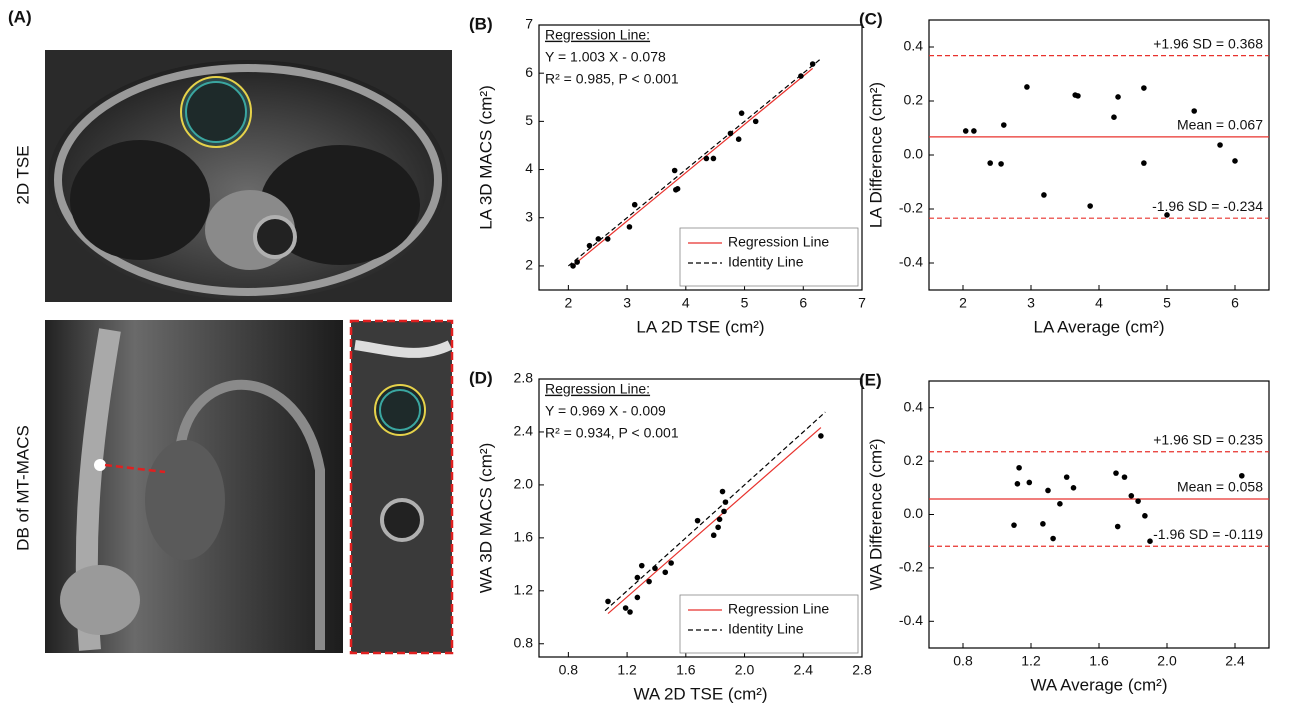 This screenshot has width=1301, height=705. I want to click on y-tick-label: 2.8, so click(524, 378).